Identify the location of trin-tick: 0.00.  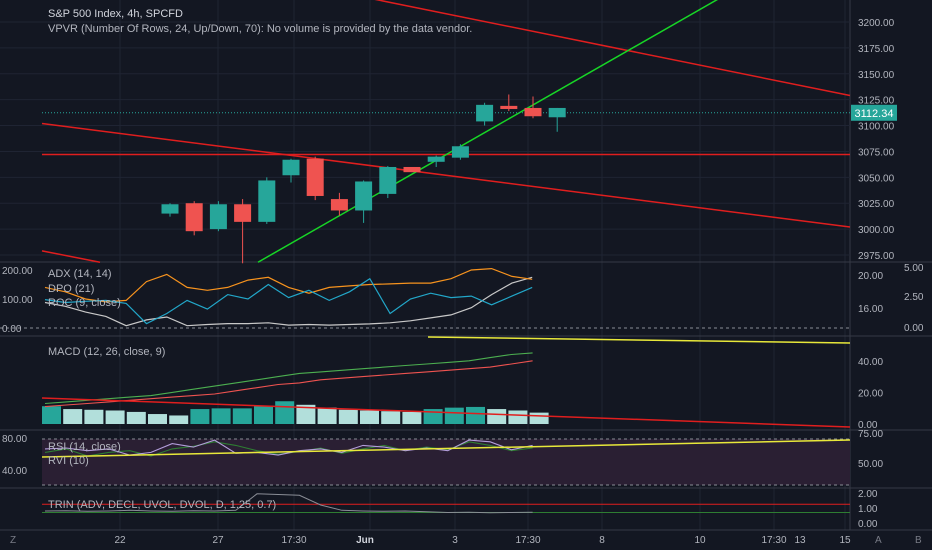
(868, 524).